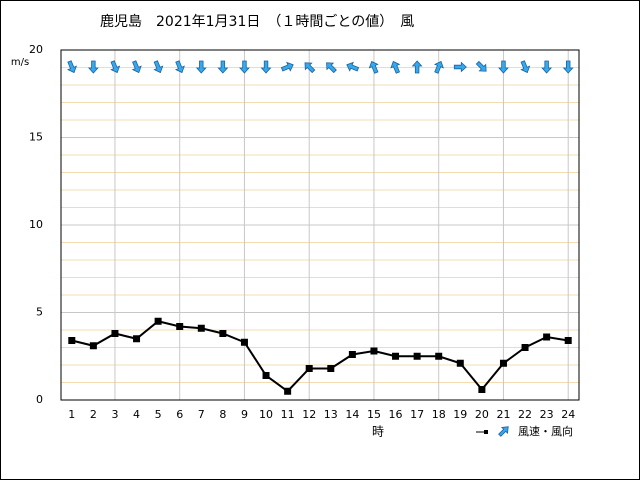 This screenshot has width=640, height=480. What do you see at coordinates (39, 312) in the screenshot?
I see `y-tick-label: 5` at bounding box center [39, 312].